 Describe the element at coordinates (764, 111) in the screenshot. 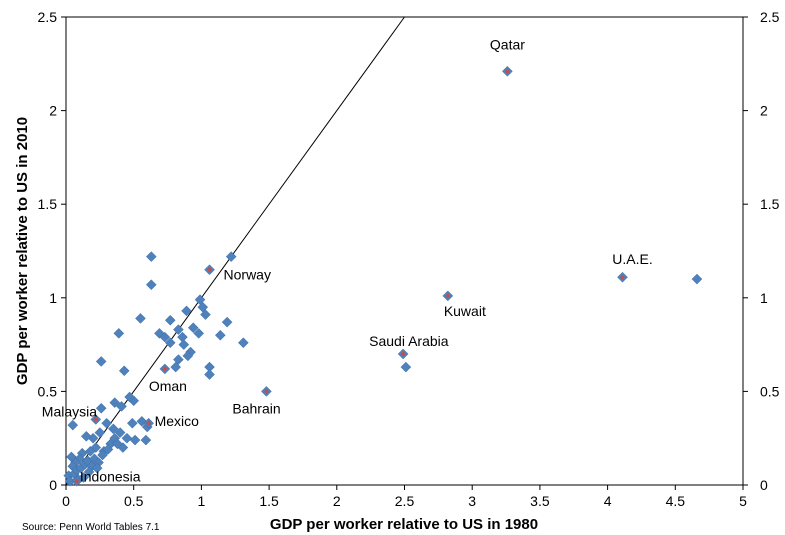

I see `y-tick-label-right: 2` at that location.